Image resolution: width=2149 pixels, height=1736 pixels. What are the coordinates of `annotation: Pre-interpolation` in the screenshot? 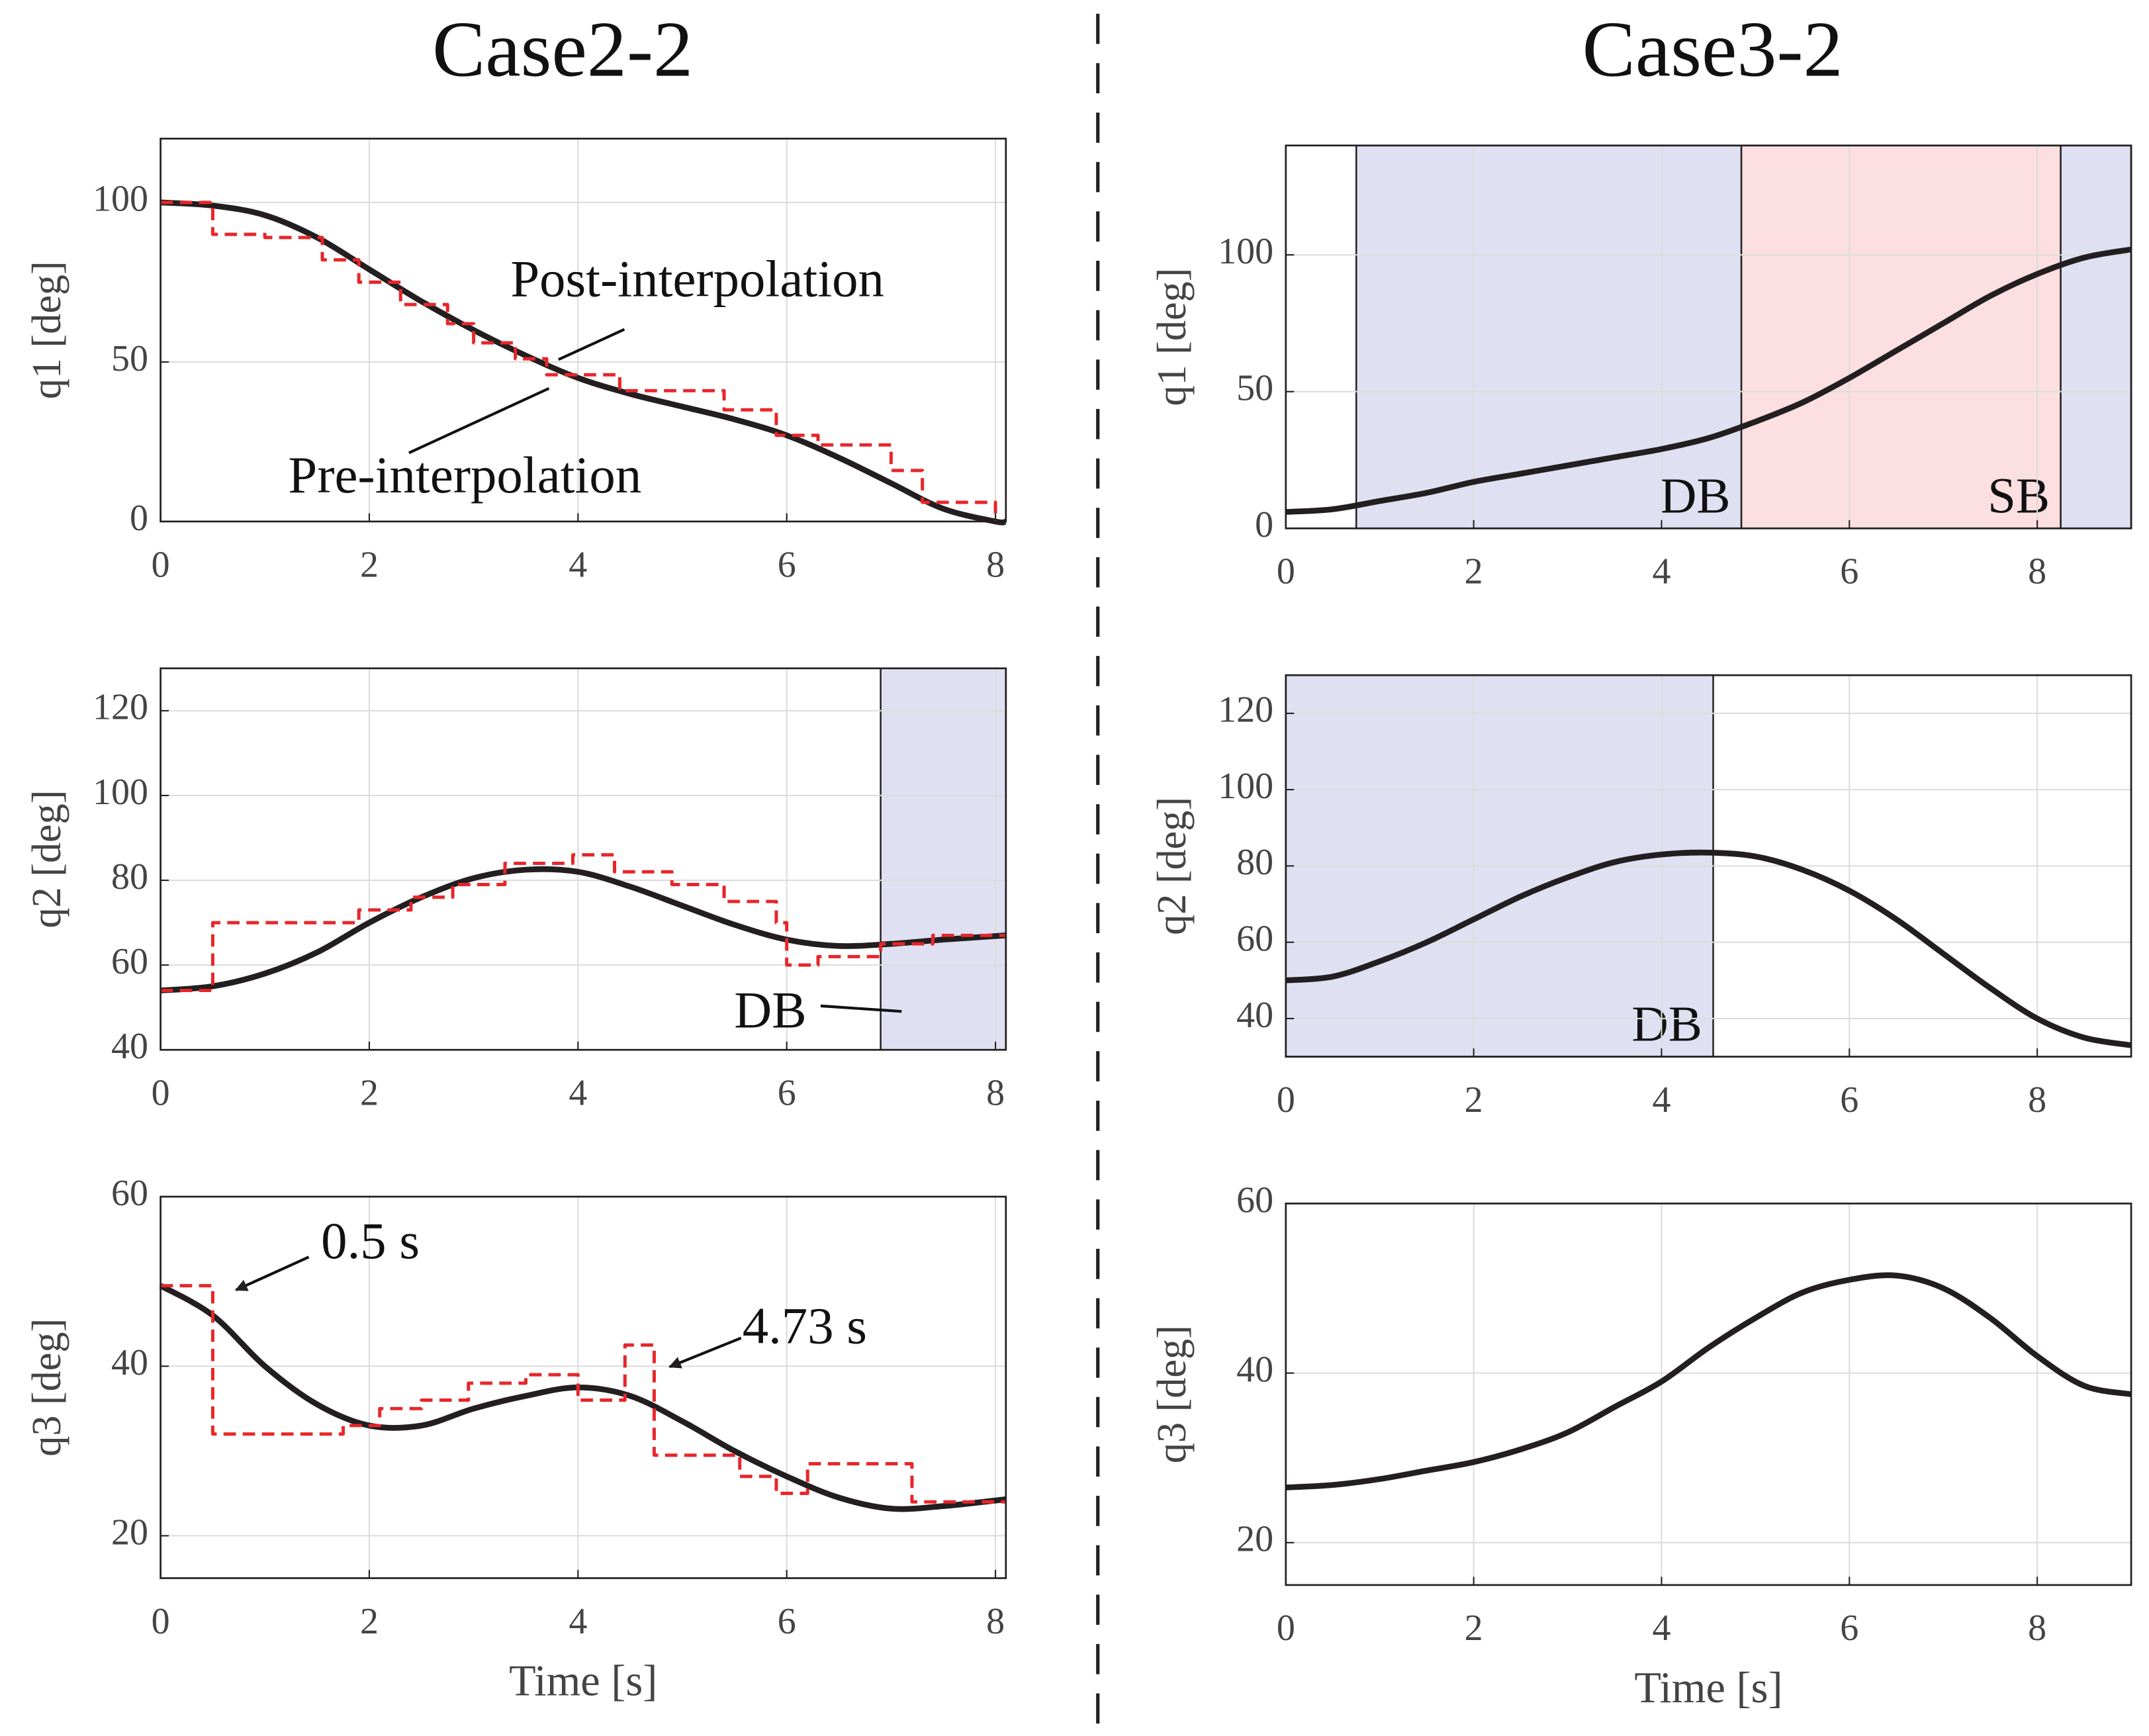 It's located at (464, 475).